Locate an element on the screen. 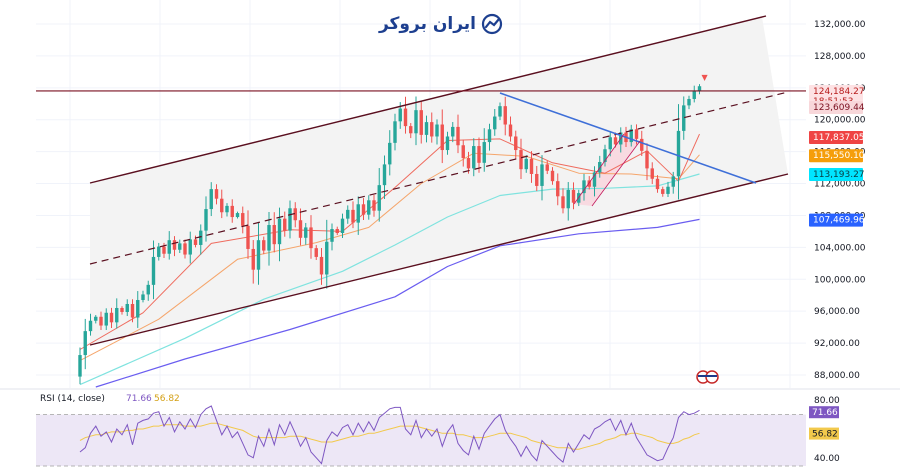 The width and height of the screenshot is (900, 471). rsi-ma-badge-text: 56.82 is located at coordinates (825, 435).